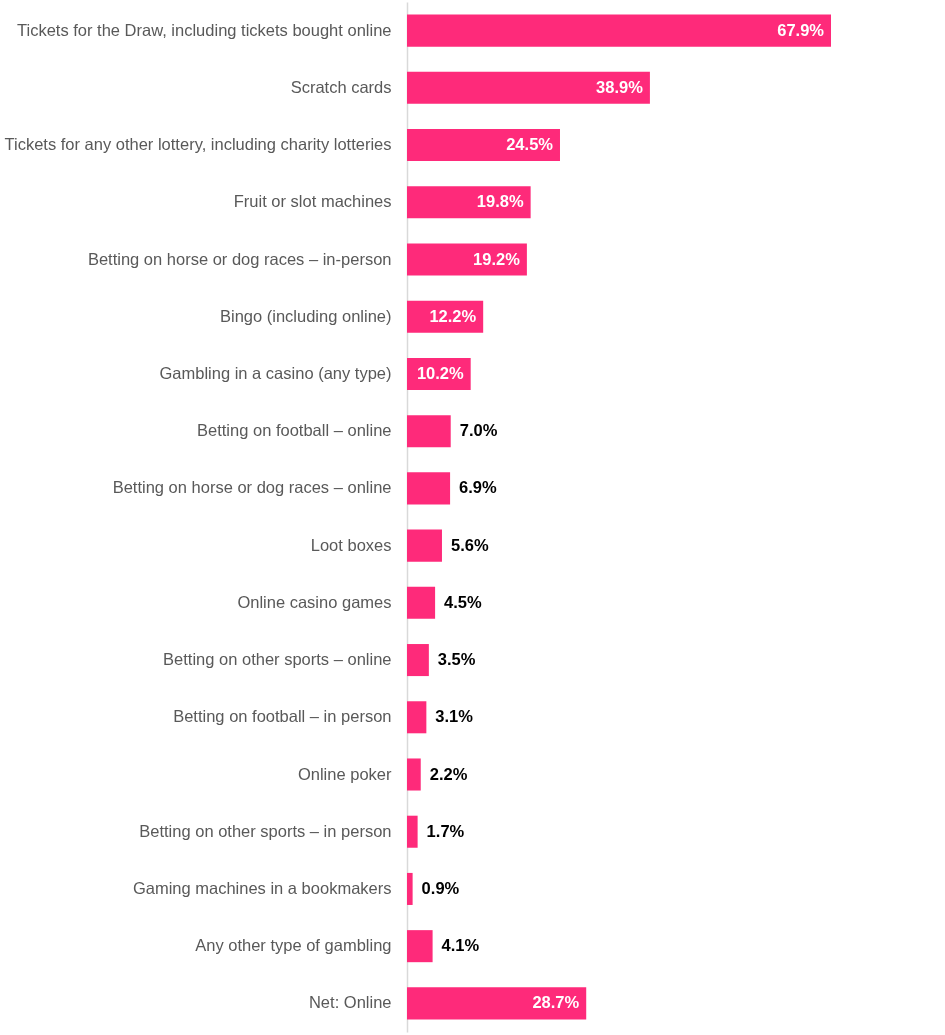 This screenshot has height=1035, width=945. What do you see at coordinates (456, 659) in the screenshot?
I see `data-label: 3.5%` at bounding box center [456, 659].